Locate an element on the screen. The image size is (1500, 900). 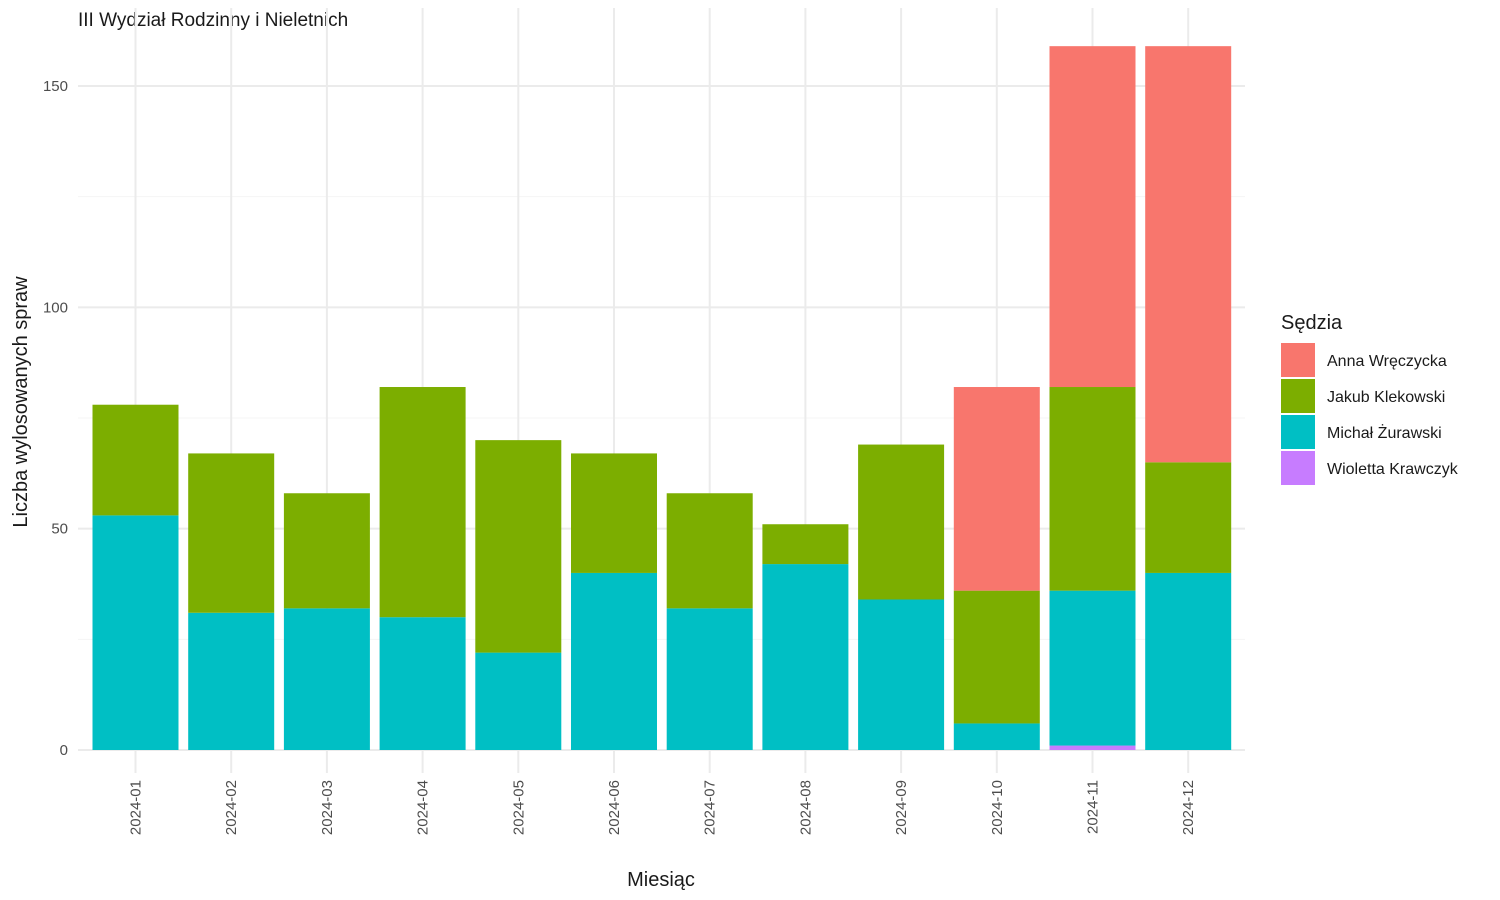
x-tick-label: 2024-01 is located at coordinates (136, 807).